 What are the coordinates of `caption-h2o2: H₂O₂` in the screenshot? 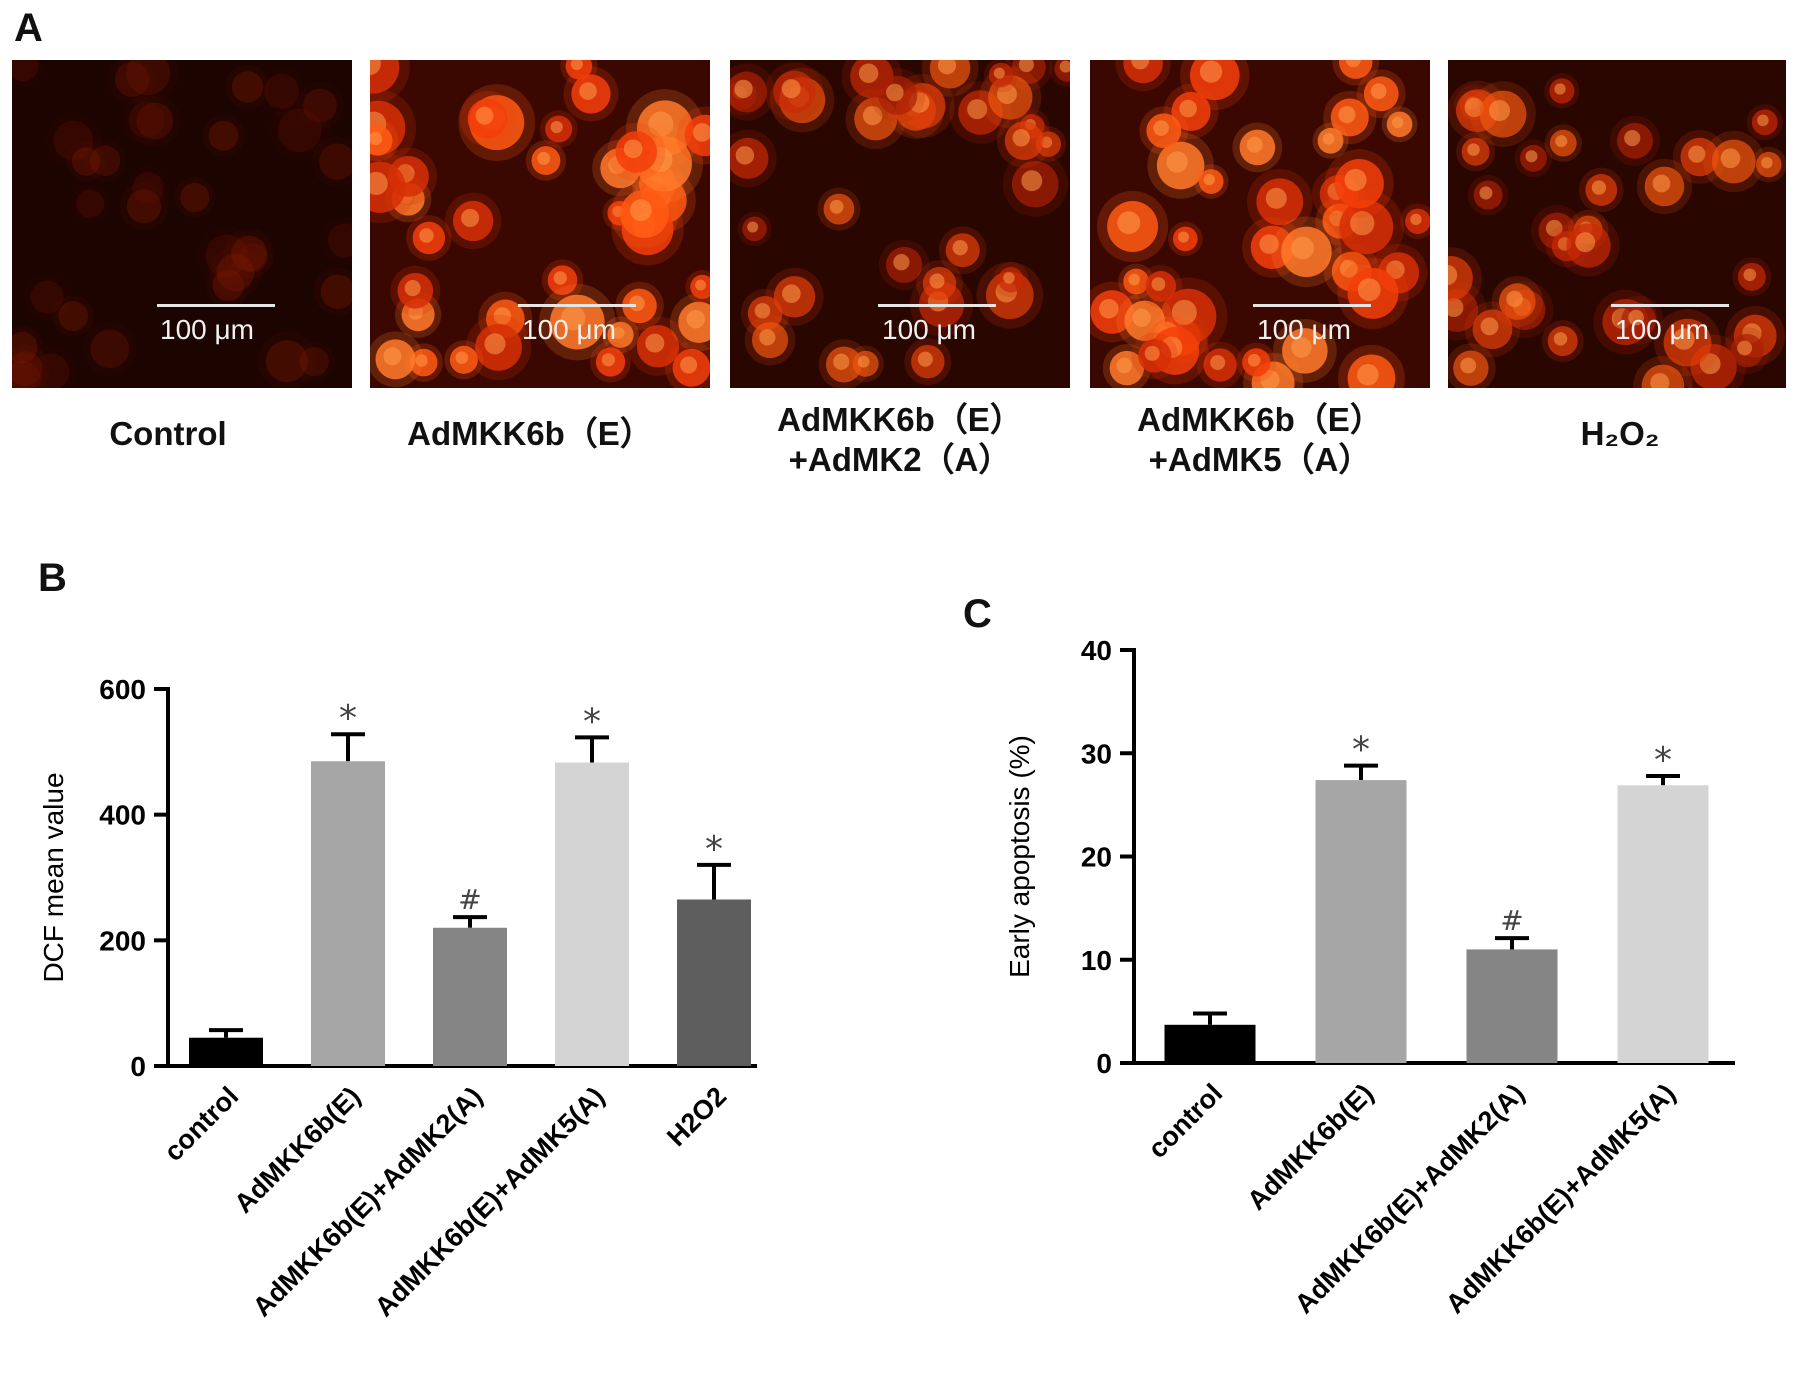 It's located at (1620, 434).